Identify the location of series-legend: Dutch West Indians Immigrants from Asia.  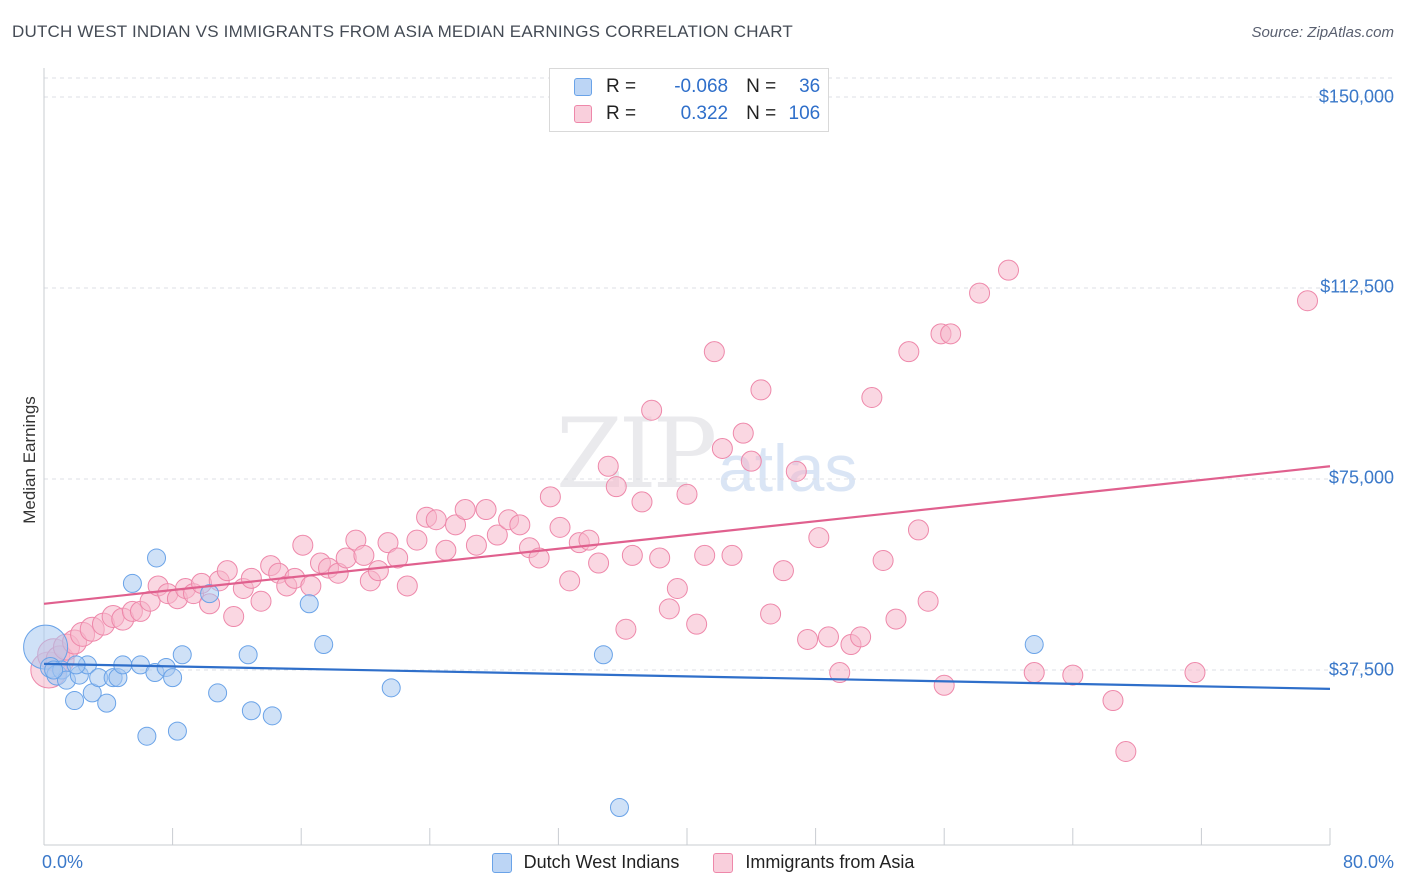
(703, 862).